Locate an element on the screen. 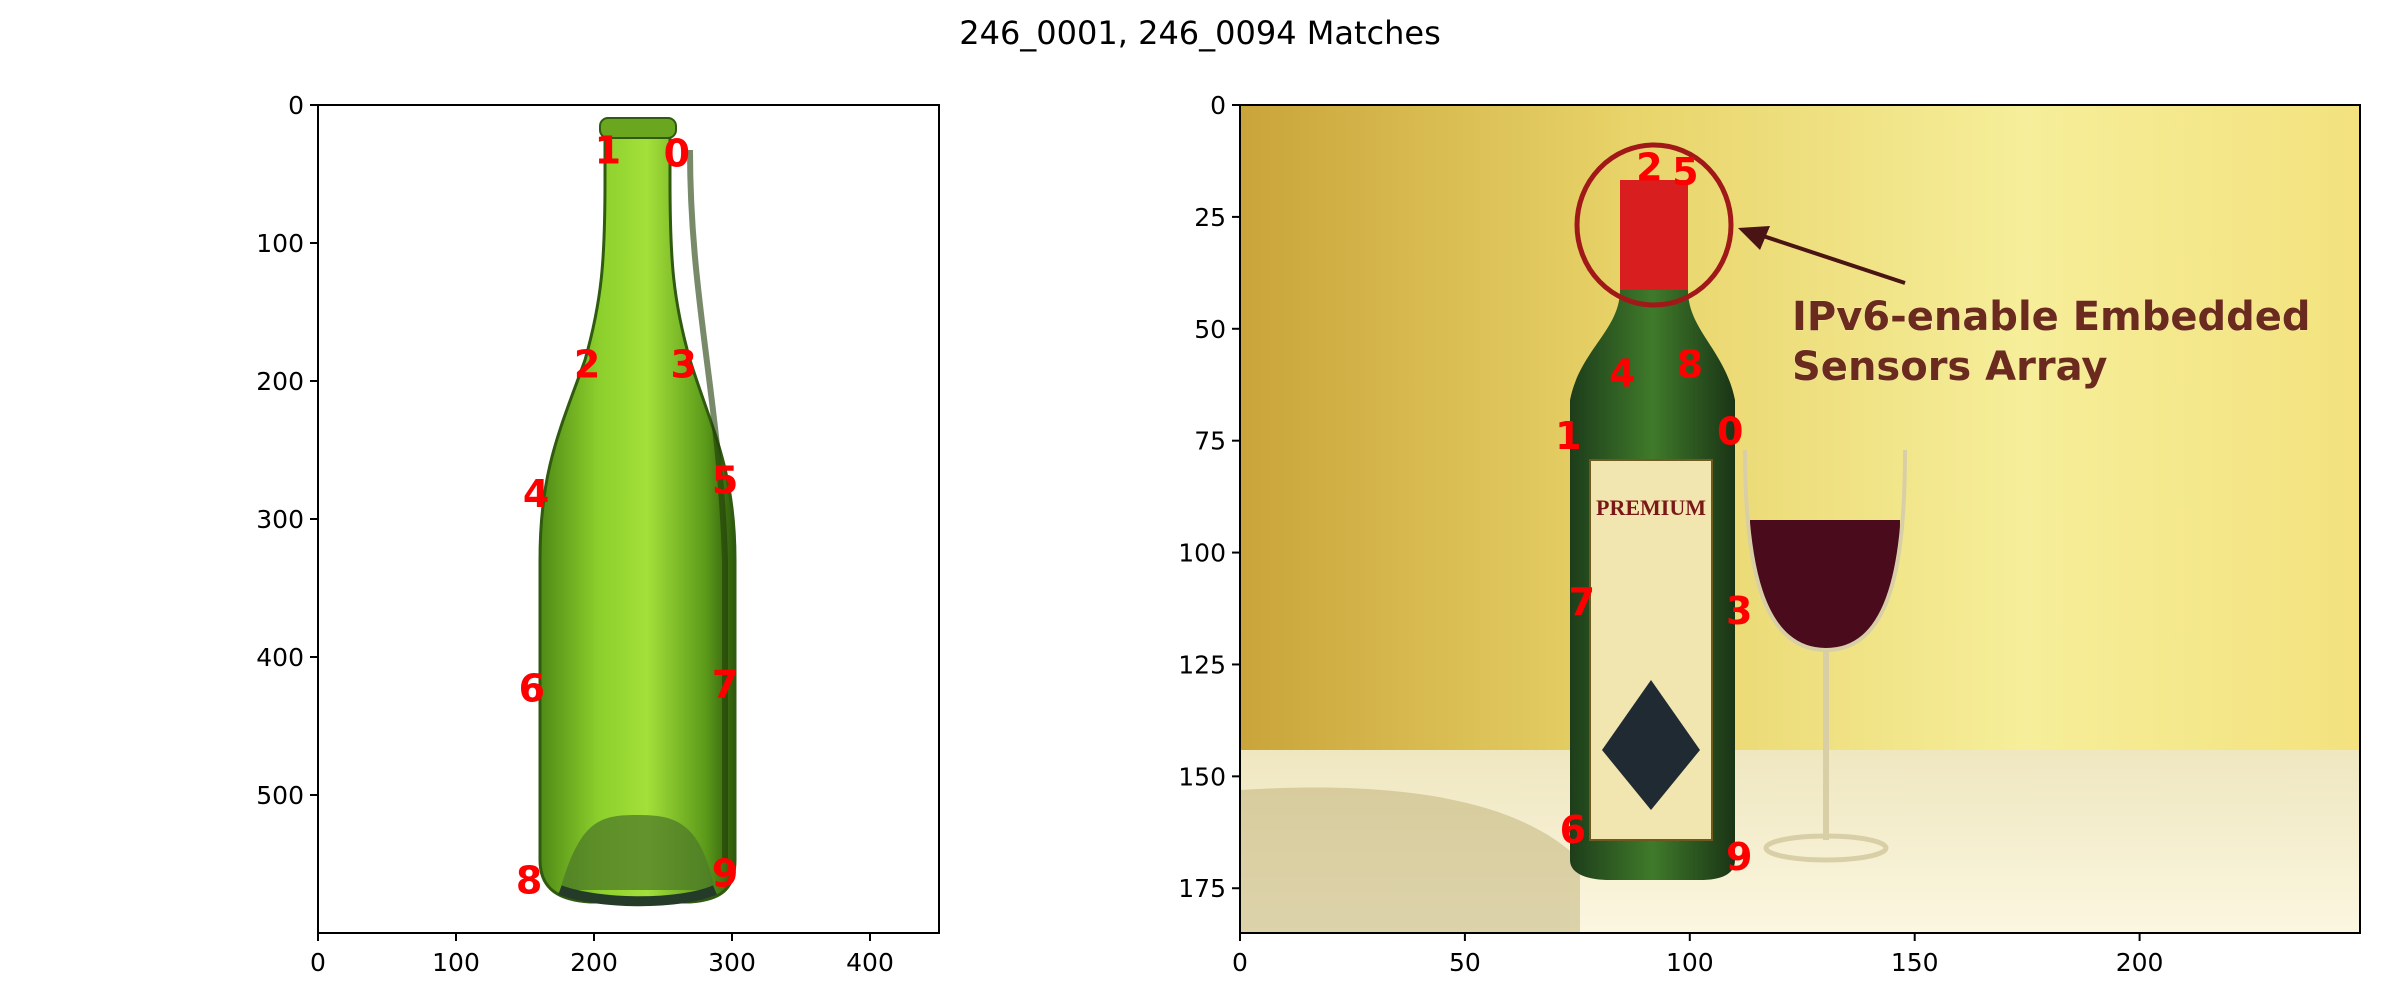  right-keypoint-9: 9 is located at coordinates (1739, 857).